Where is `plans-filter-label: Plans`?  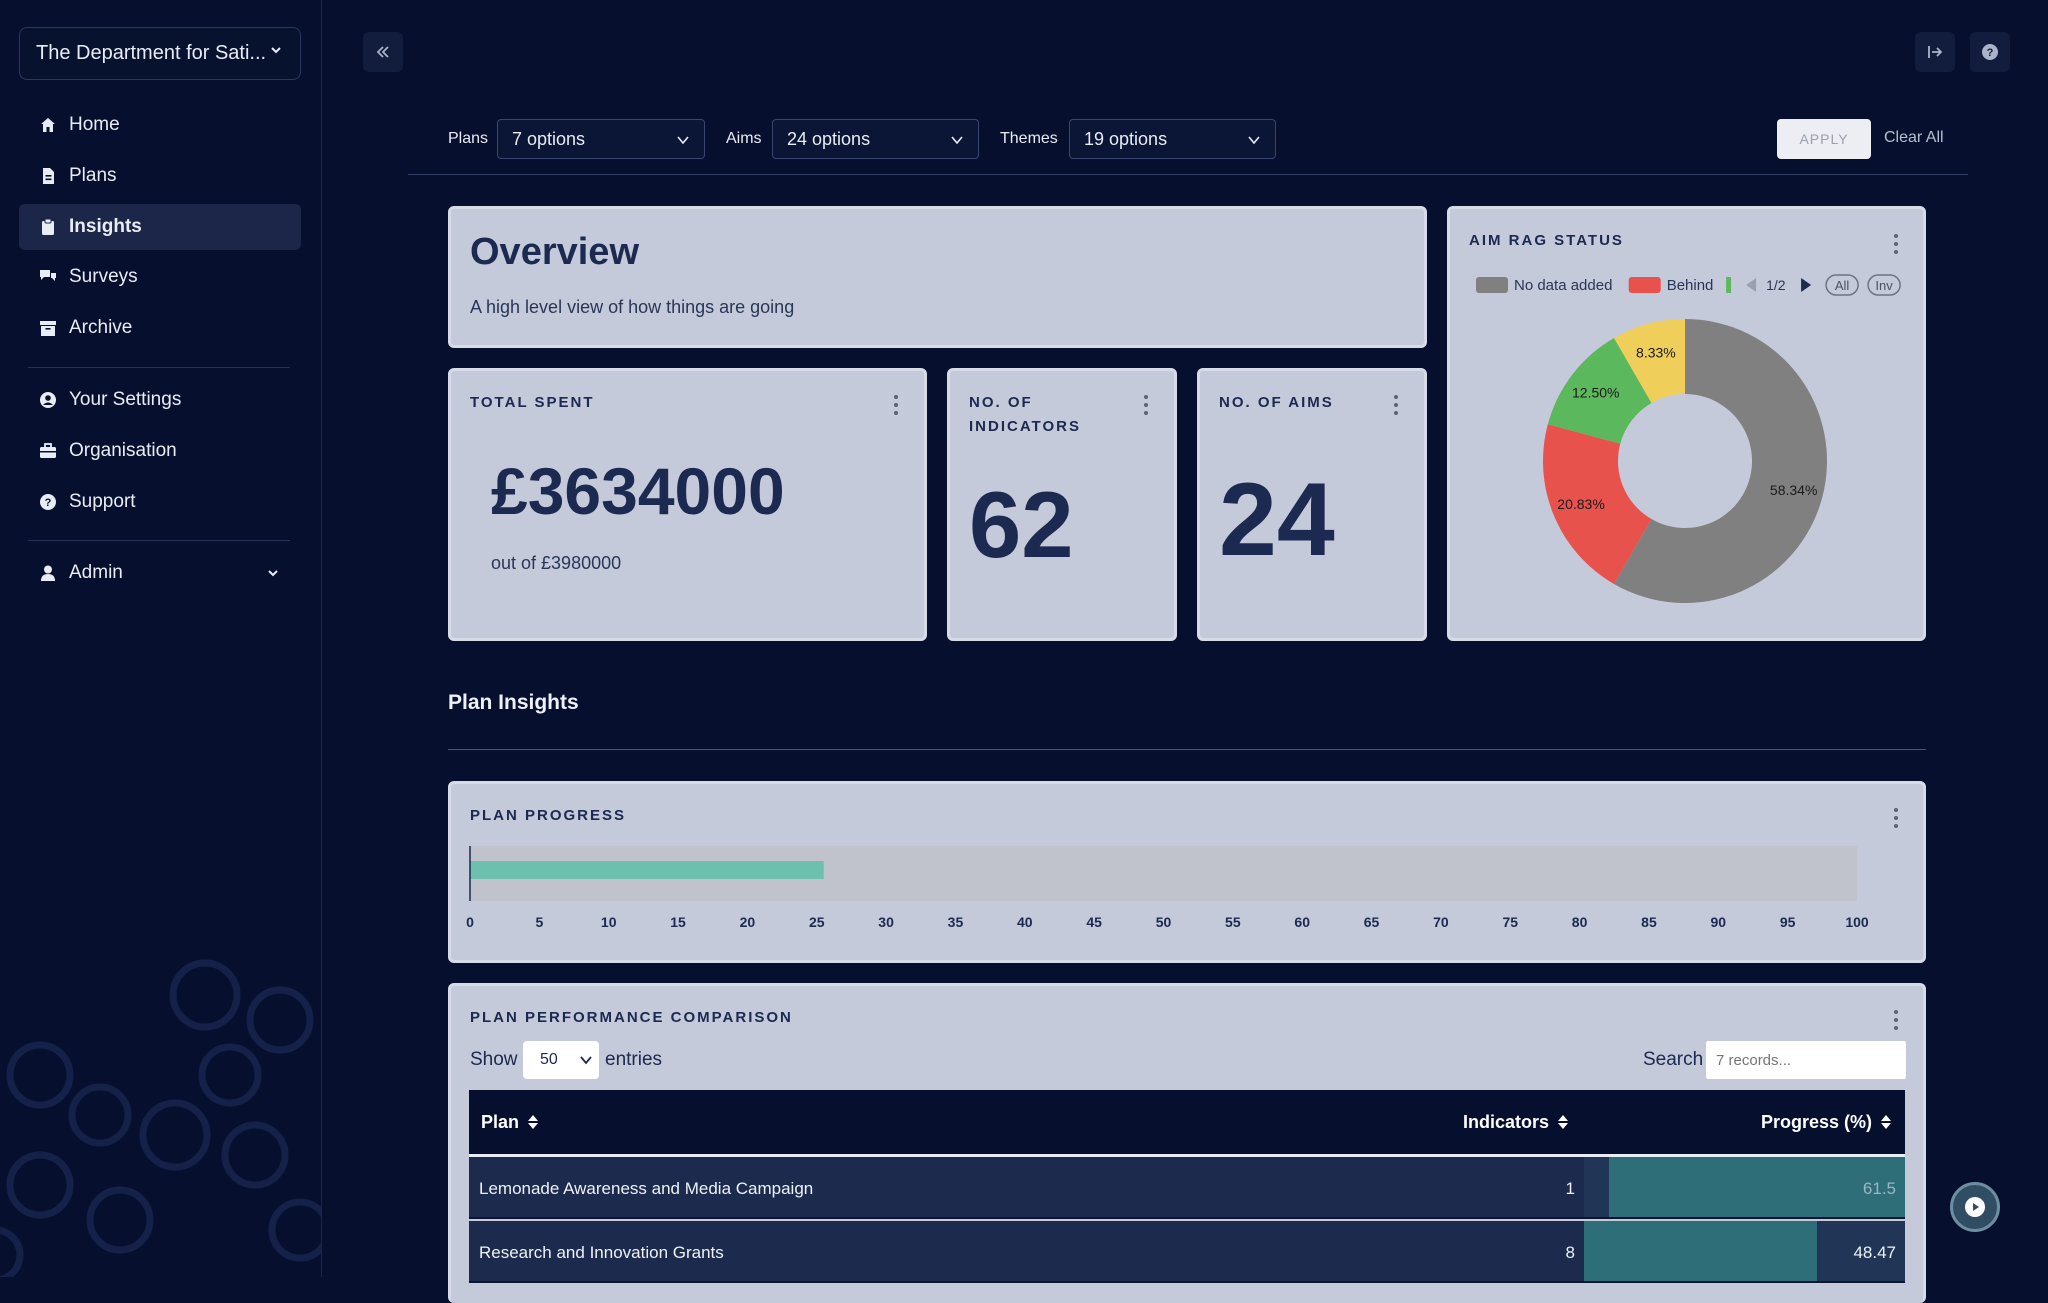 plans-filter-label: Plans is located at coordinates (468, 138).